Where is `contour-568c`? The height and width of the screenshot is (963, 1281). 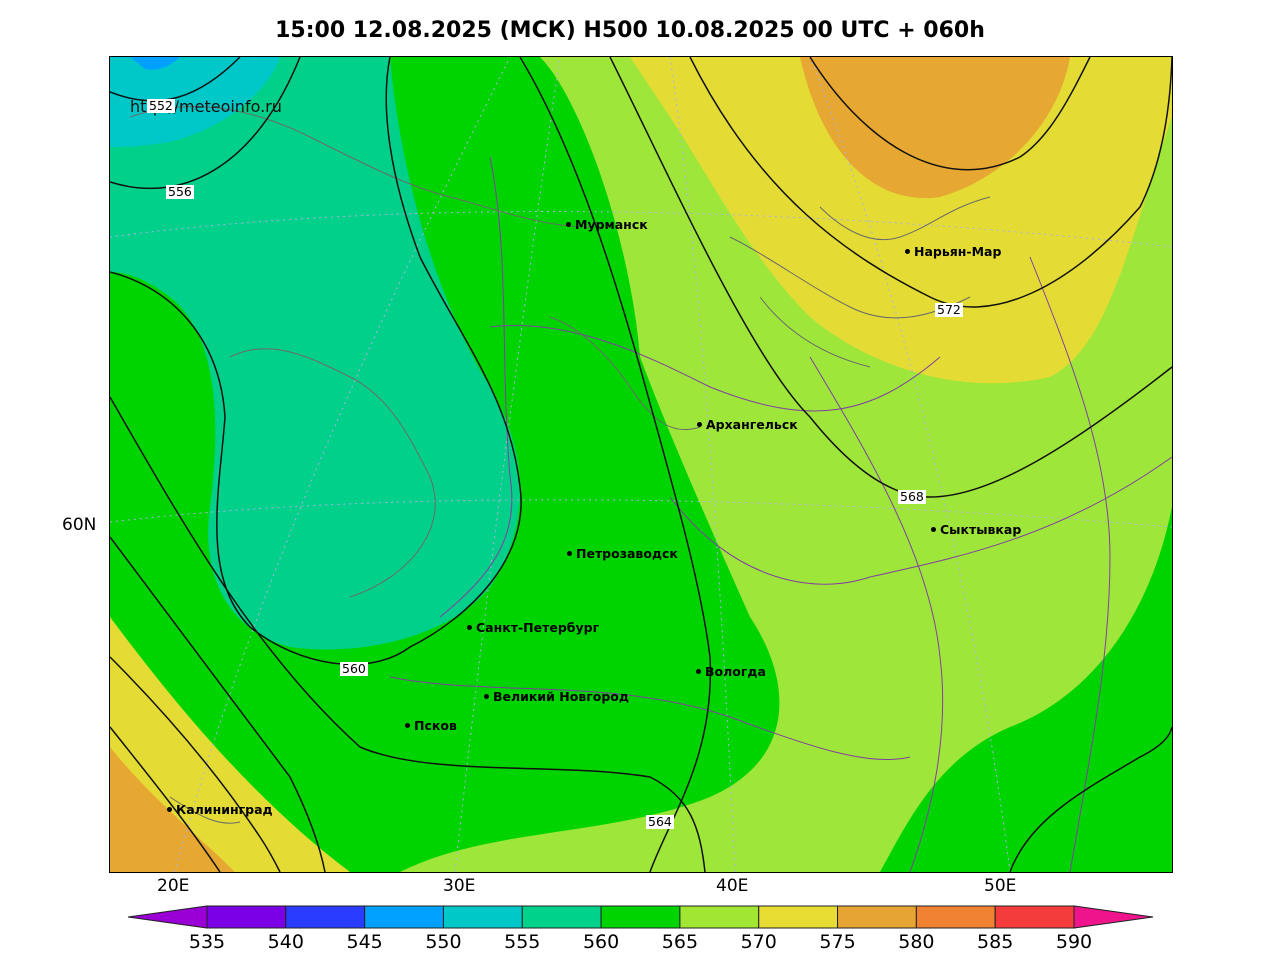
contour-568c is located at coordinates (1090, 799).